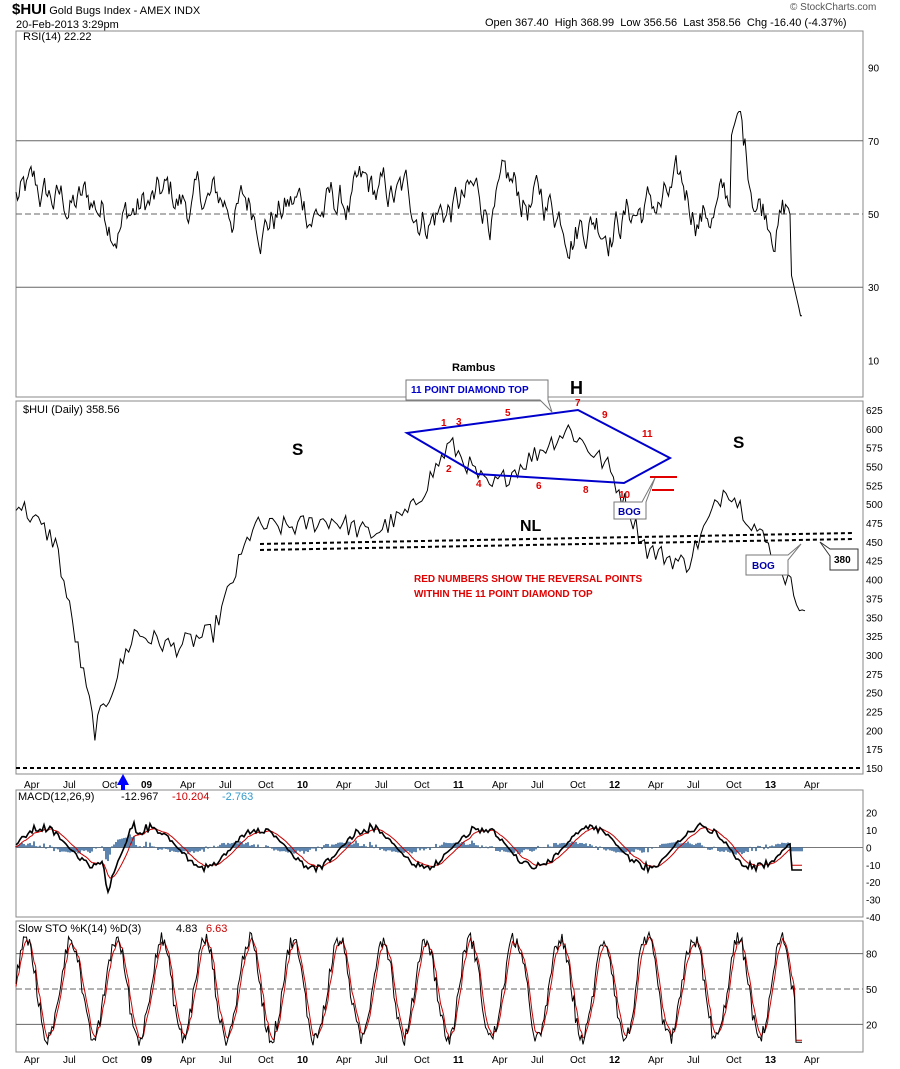  Describe the element at coordinates (449, 469) in the screenshot. I see `reversal-point-2: 2` at that location.